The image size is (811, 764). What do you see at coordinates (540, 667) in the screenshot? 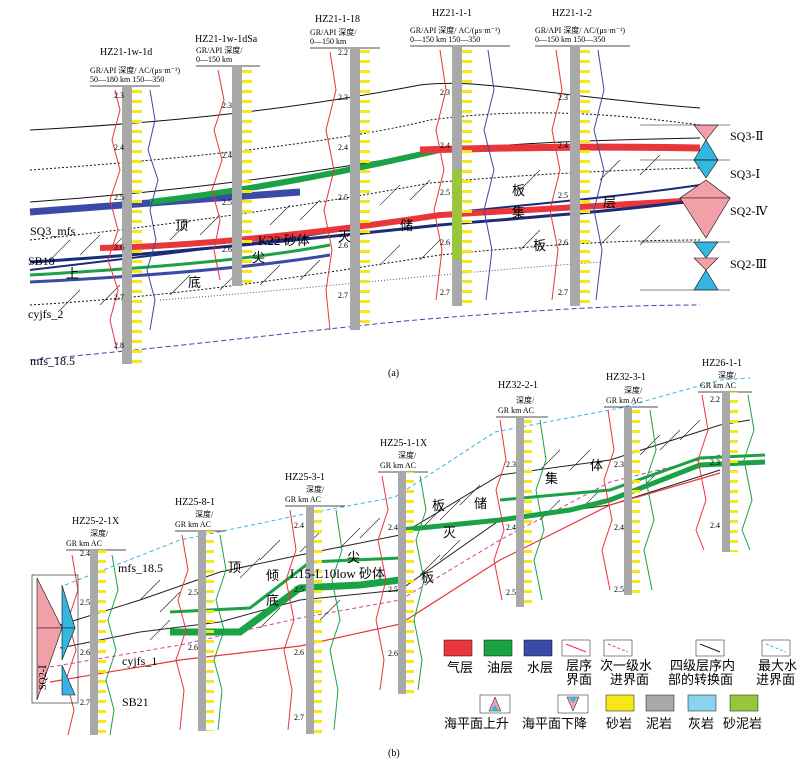
I see `svg-text: 水层` at bounding box center [540, 667].